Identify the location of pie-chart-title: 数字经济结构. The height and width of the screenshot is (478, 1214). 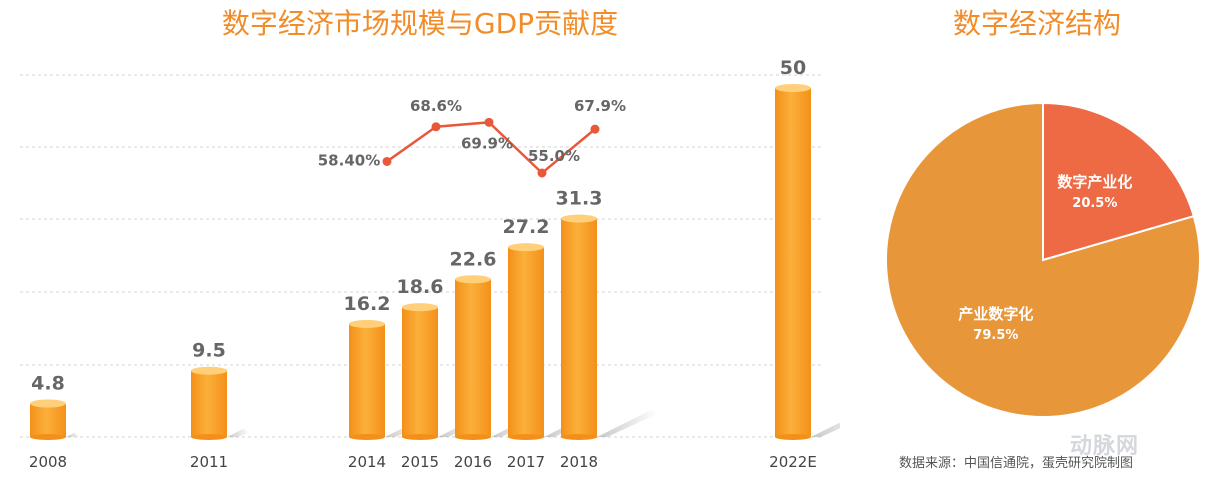
(1036, 23).